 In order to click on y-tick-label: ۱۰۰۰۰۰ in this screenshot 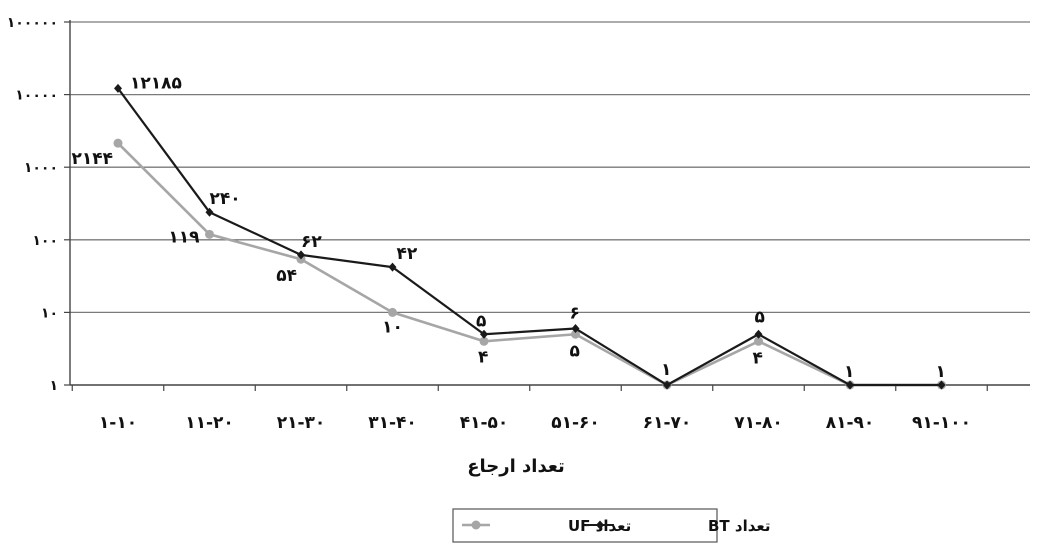, I will do `click(32, 23)`.